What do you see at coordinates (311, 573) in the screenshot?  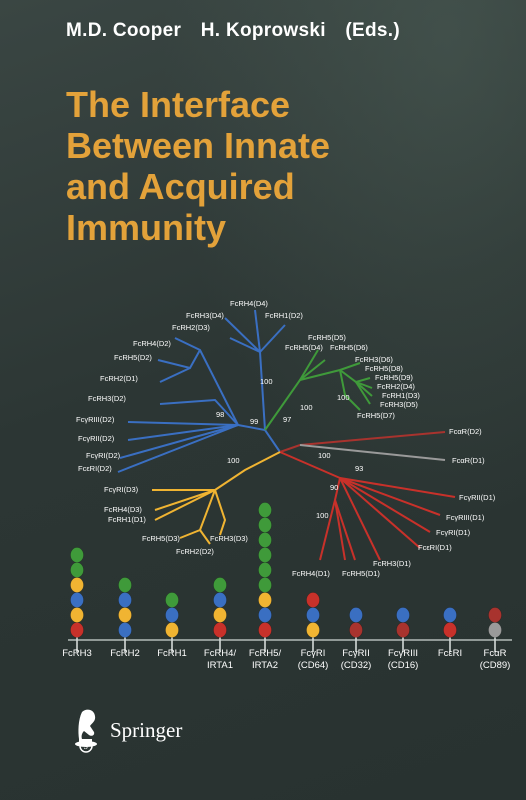 I see `tree-label: FcRH4(D1)` at bounding box center [311, 573].